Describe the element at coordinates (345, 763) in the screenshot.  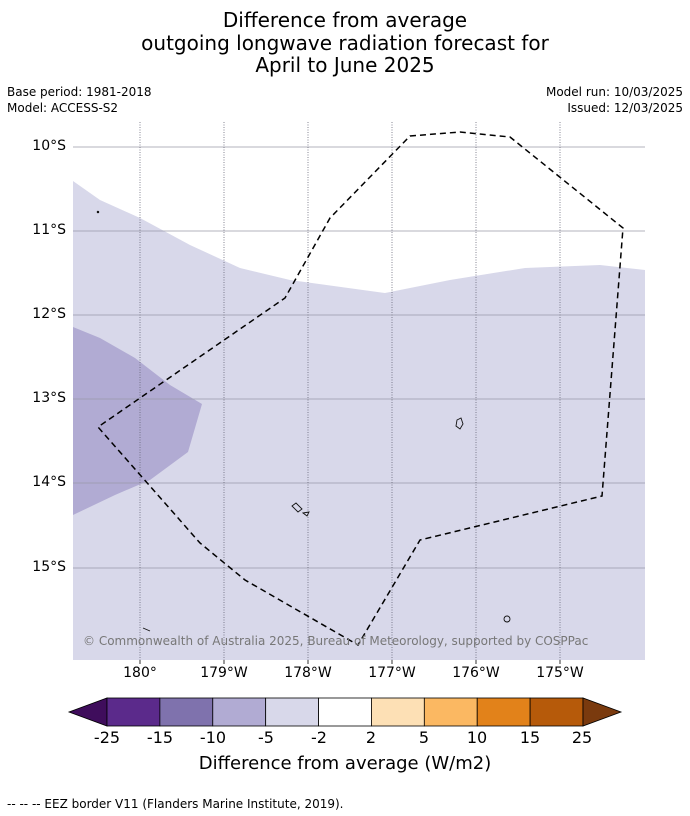
I see `colorbar-title: Difference from average (W/m2)` at that location.